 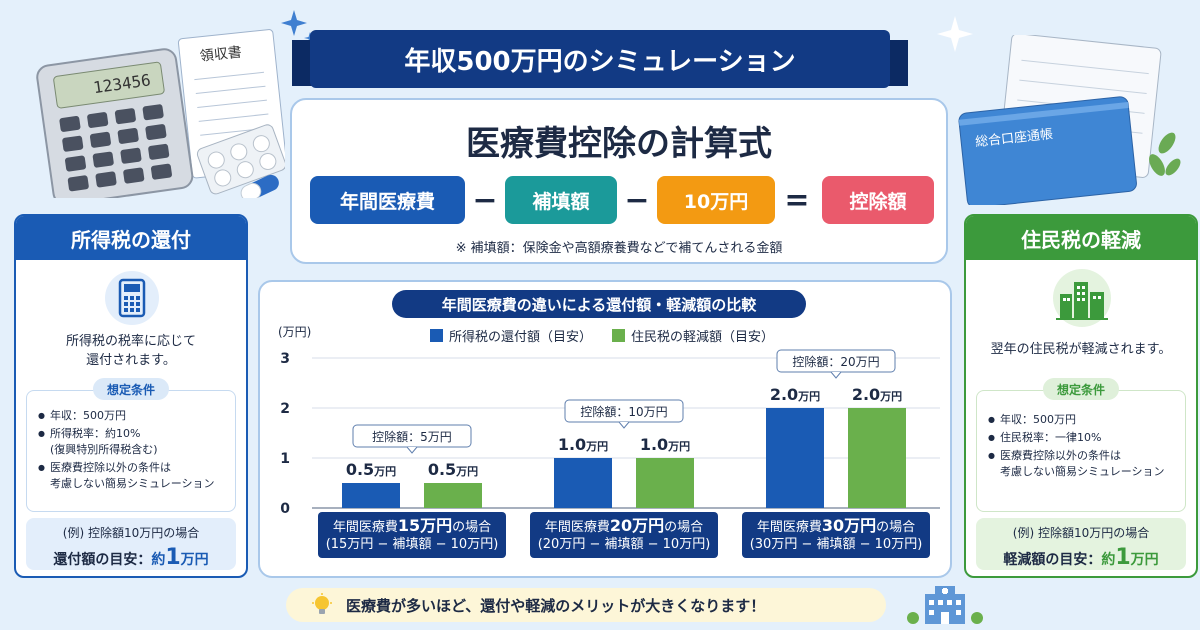 What do you see at coordinates (878, 200) in the screenshot?
I see `formula-term-deduction: 控除額` at bounding box center [878, 200].